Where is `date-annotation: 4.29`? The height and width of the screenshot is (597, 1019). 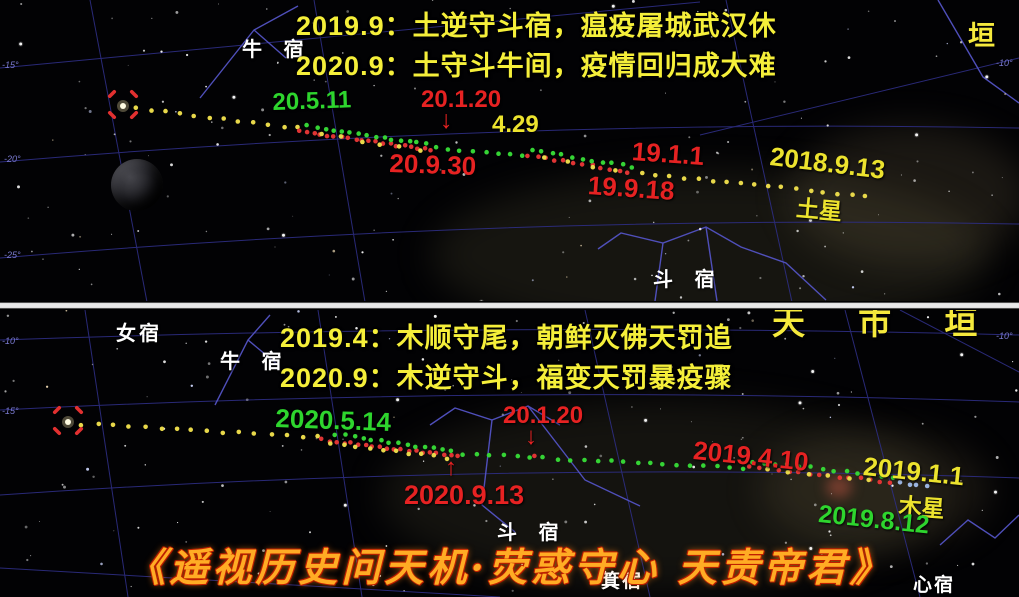 date-annotation: 4.29 is located at coordinates (515, 124).